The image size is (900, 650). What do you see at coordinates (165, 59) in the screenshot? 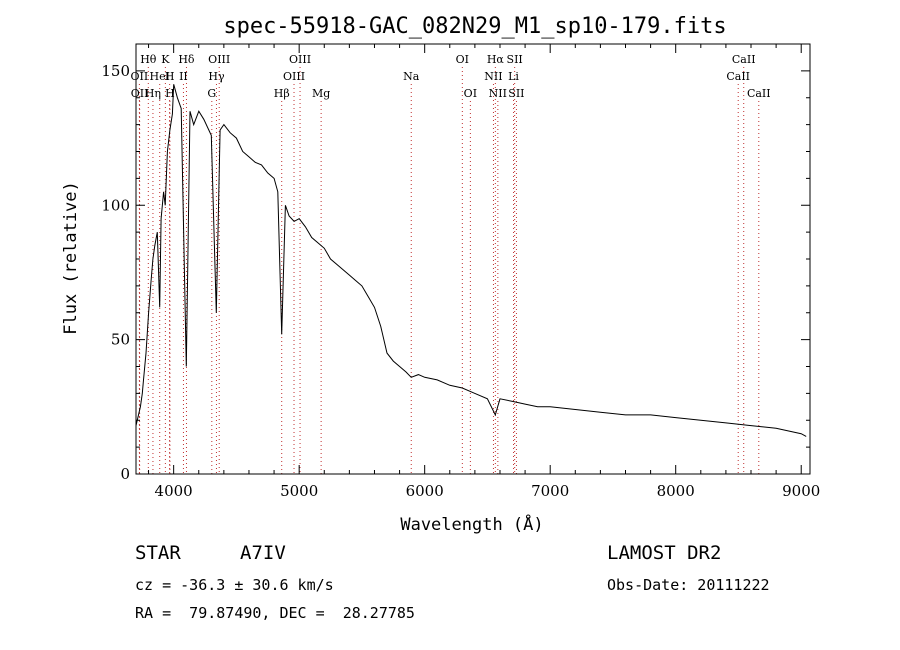
I see `line-marker-label: K` at bounding box center [165, 59].